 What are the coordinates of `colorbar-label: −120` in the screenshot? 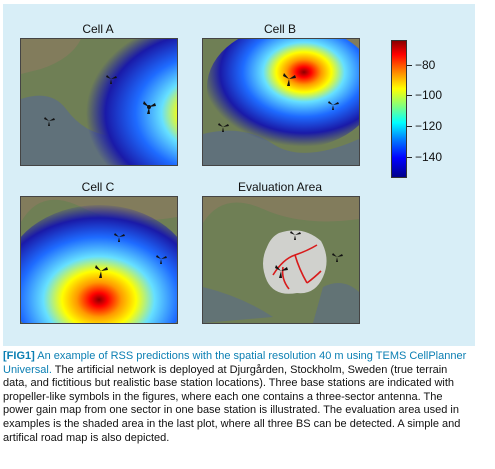 It's located at (429, 126).